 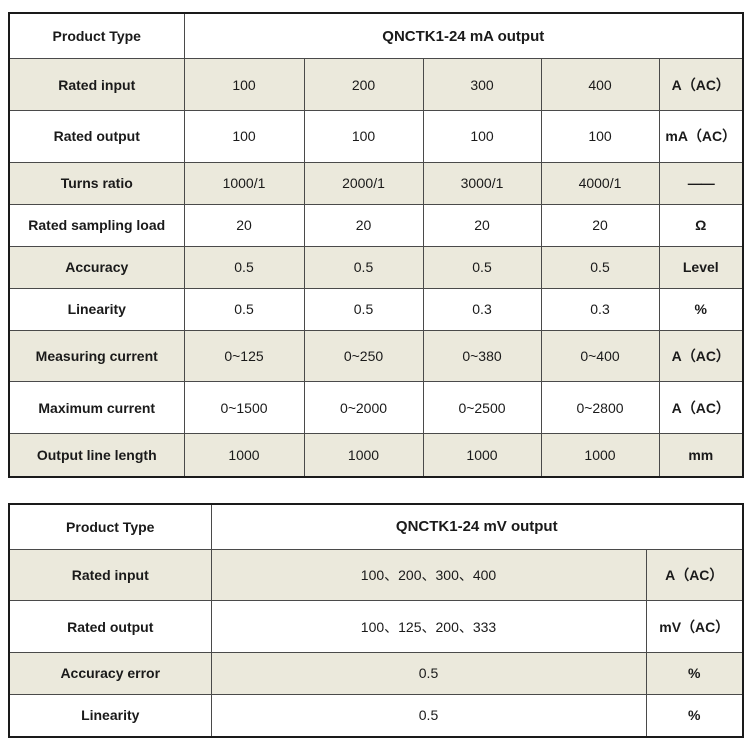 What do you see at coordinates (96, 267) in the screenshot?
I see `row-label: Accuracy` at bounding box center [96, 267].